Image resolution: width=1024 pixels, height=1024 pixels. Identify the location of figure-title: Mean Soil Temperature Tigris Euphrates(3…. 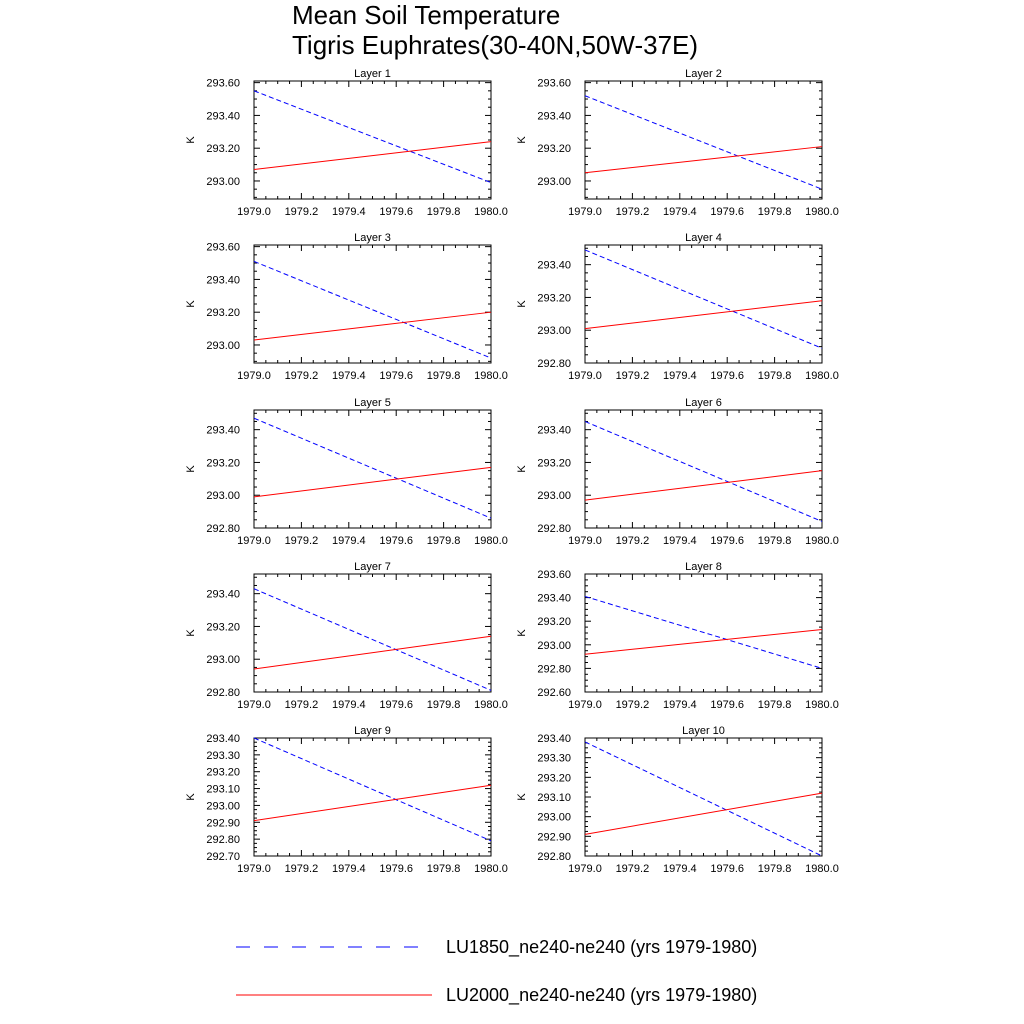
(592, 30).